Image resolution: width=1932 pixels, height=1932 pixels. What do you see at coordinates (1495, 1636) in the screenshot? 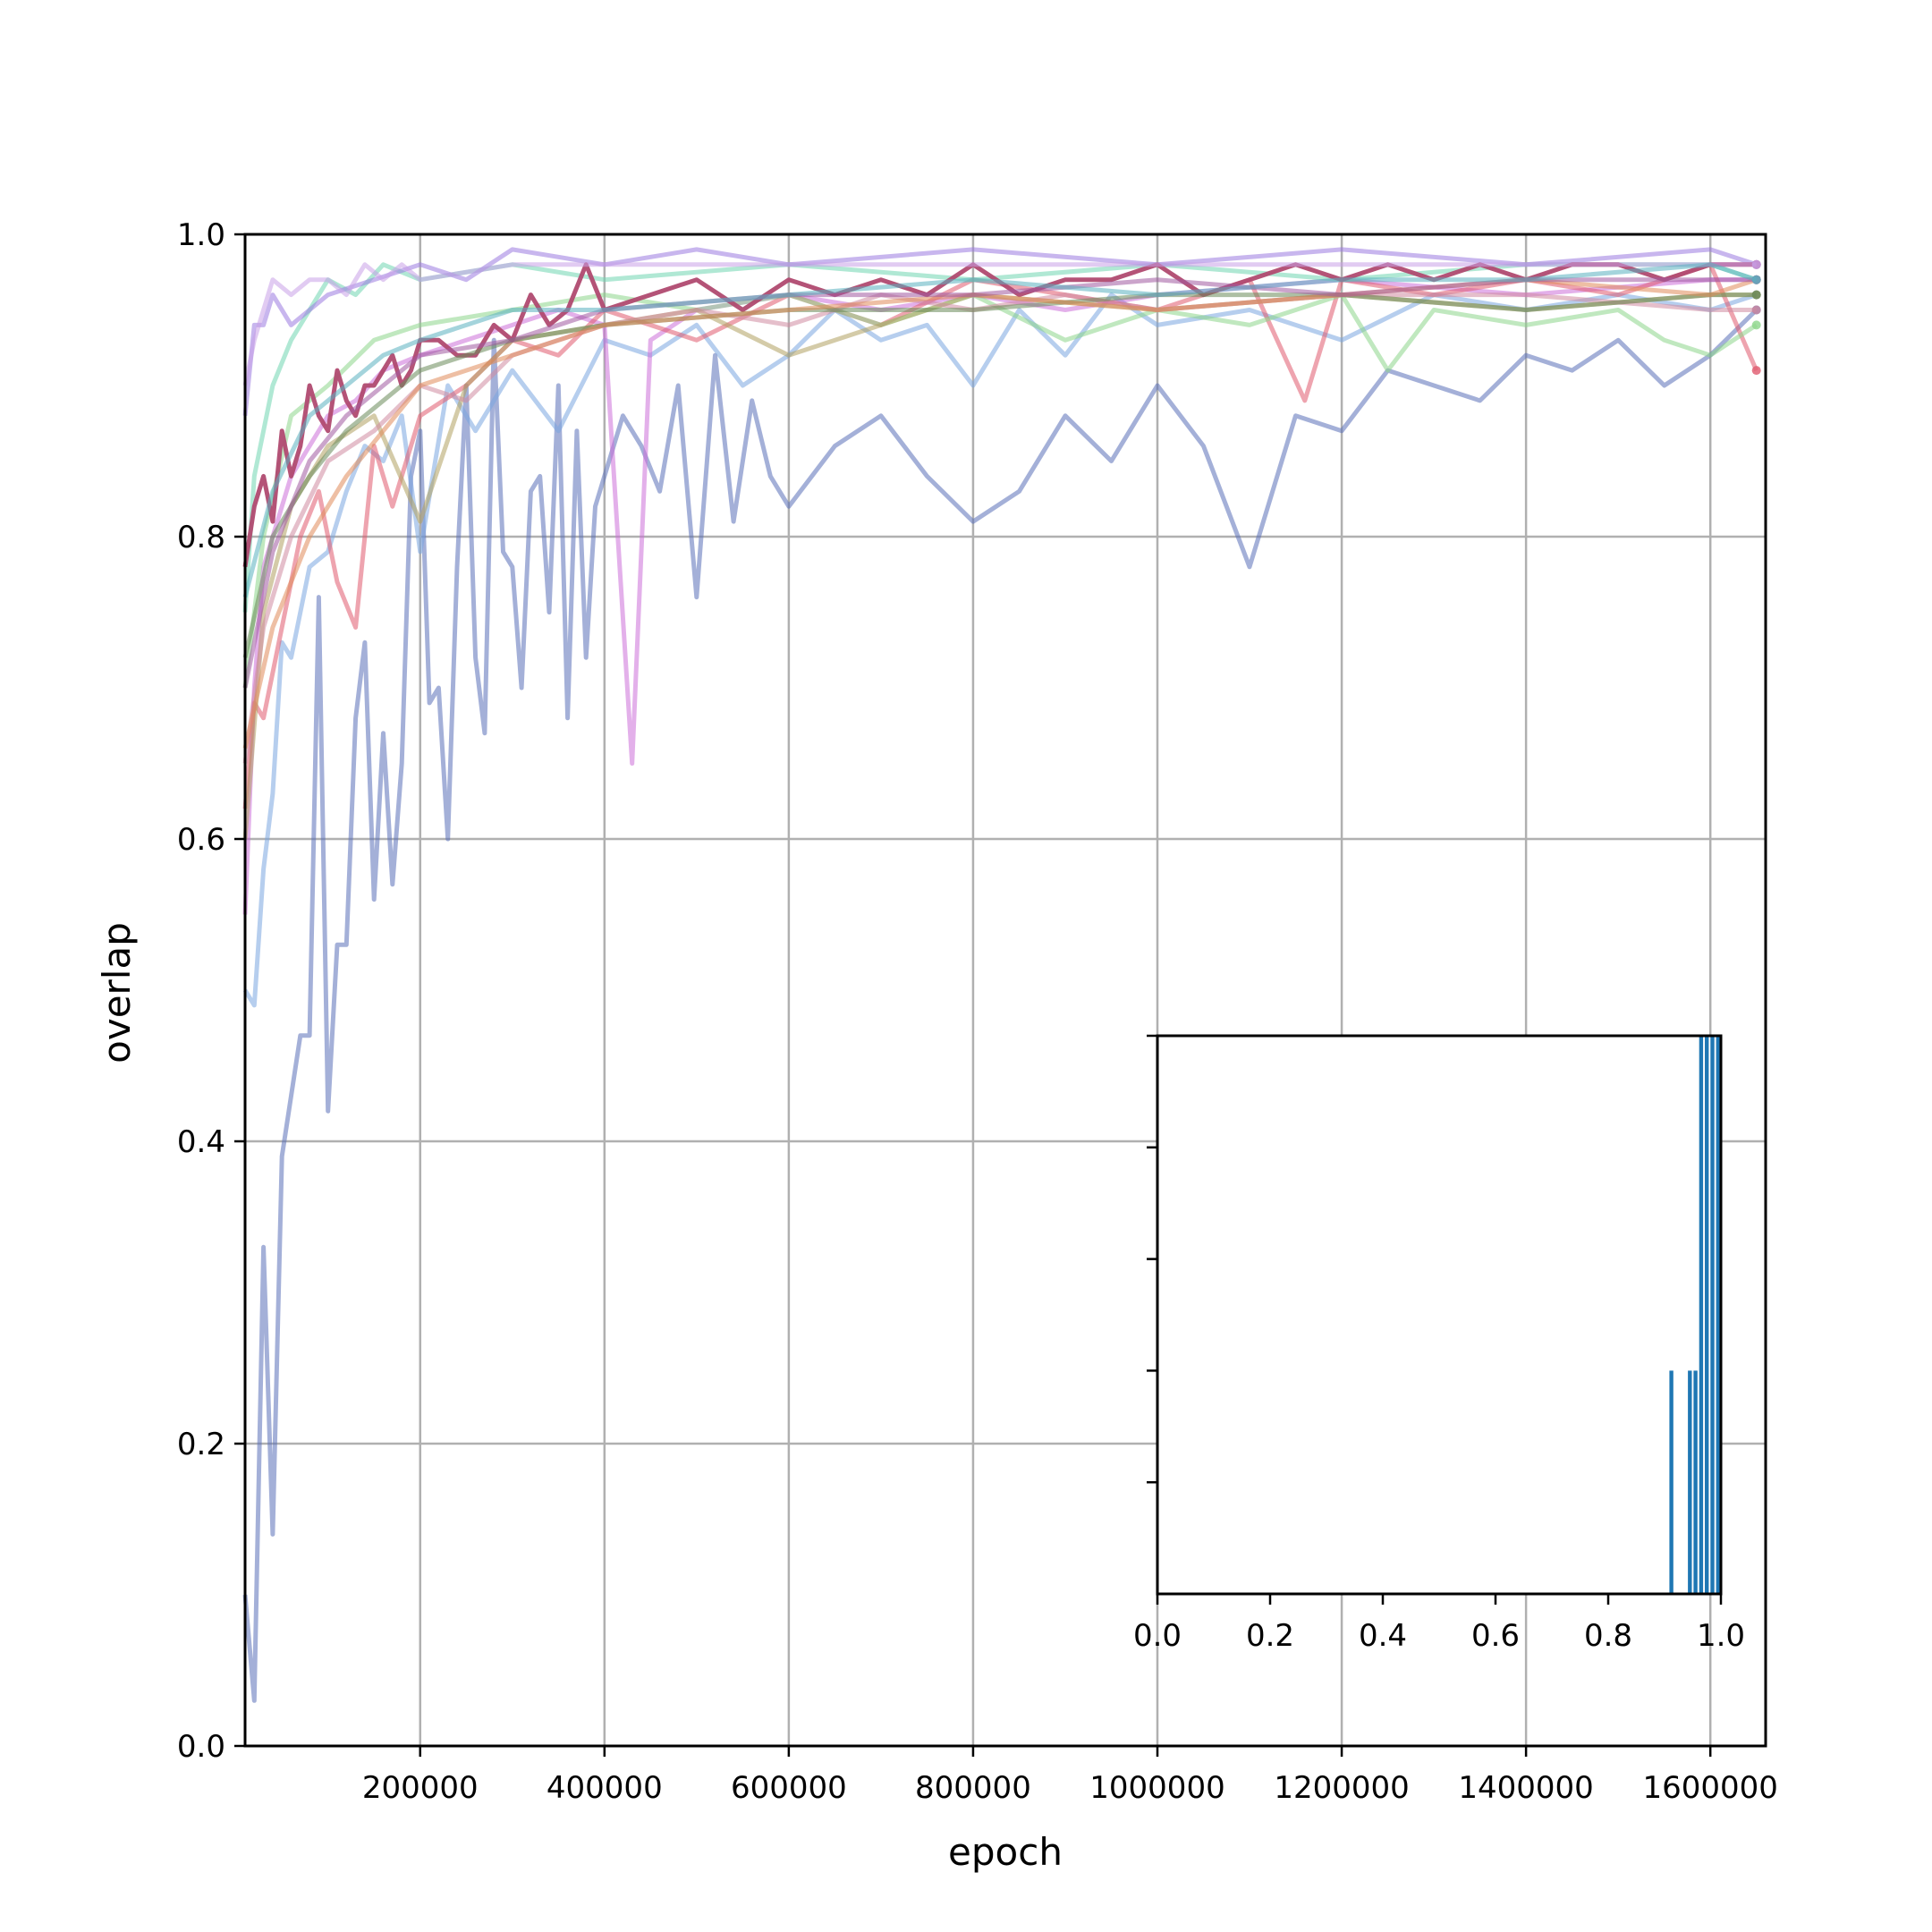
I see `inset-x-tick-label: 0.6` at bounding box center [1495, 1636].